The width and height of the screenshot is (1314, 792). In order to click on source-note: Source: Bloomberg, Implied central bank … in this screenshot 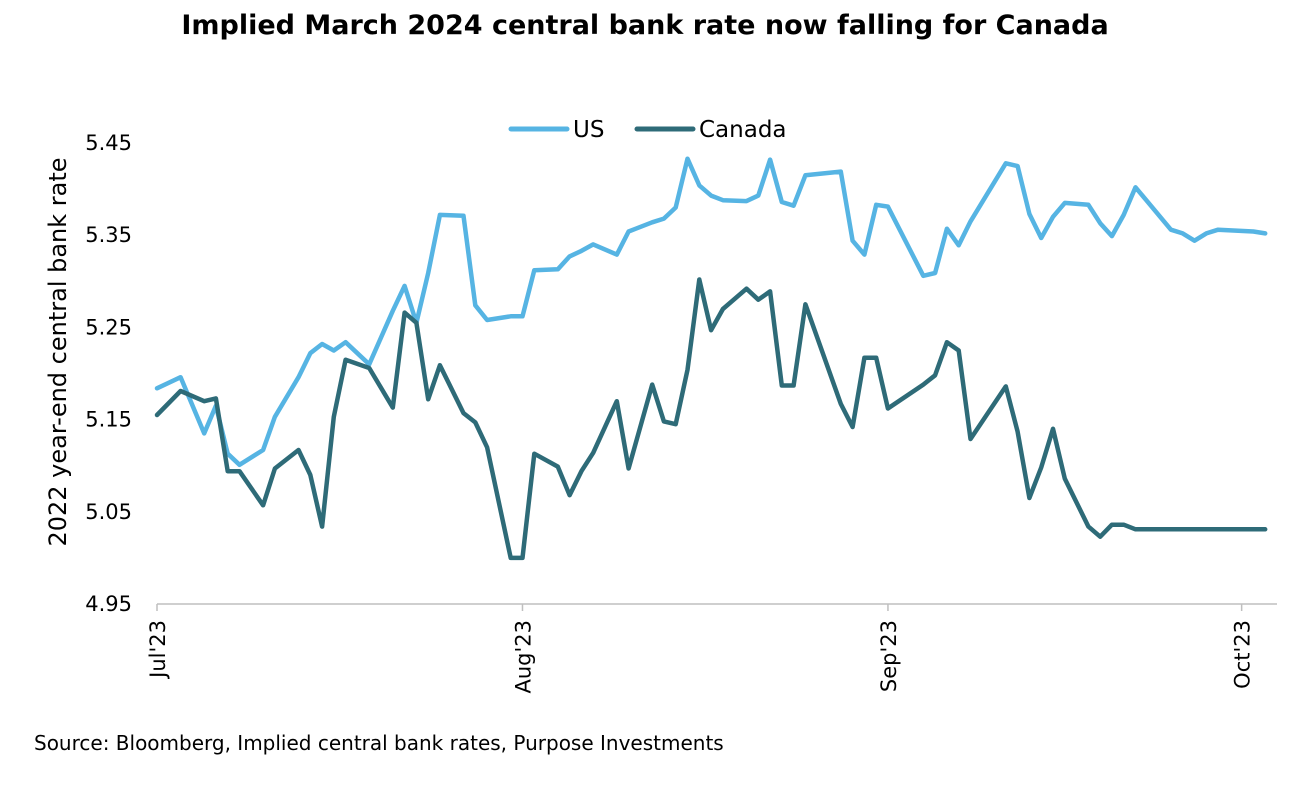, I will do `click(379, 743)`.